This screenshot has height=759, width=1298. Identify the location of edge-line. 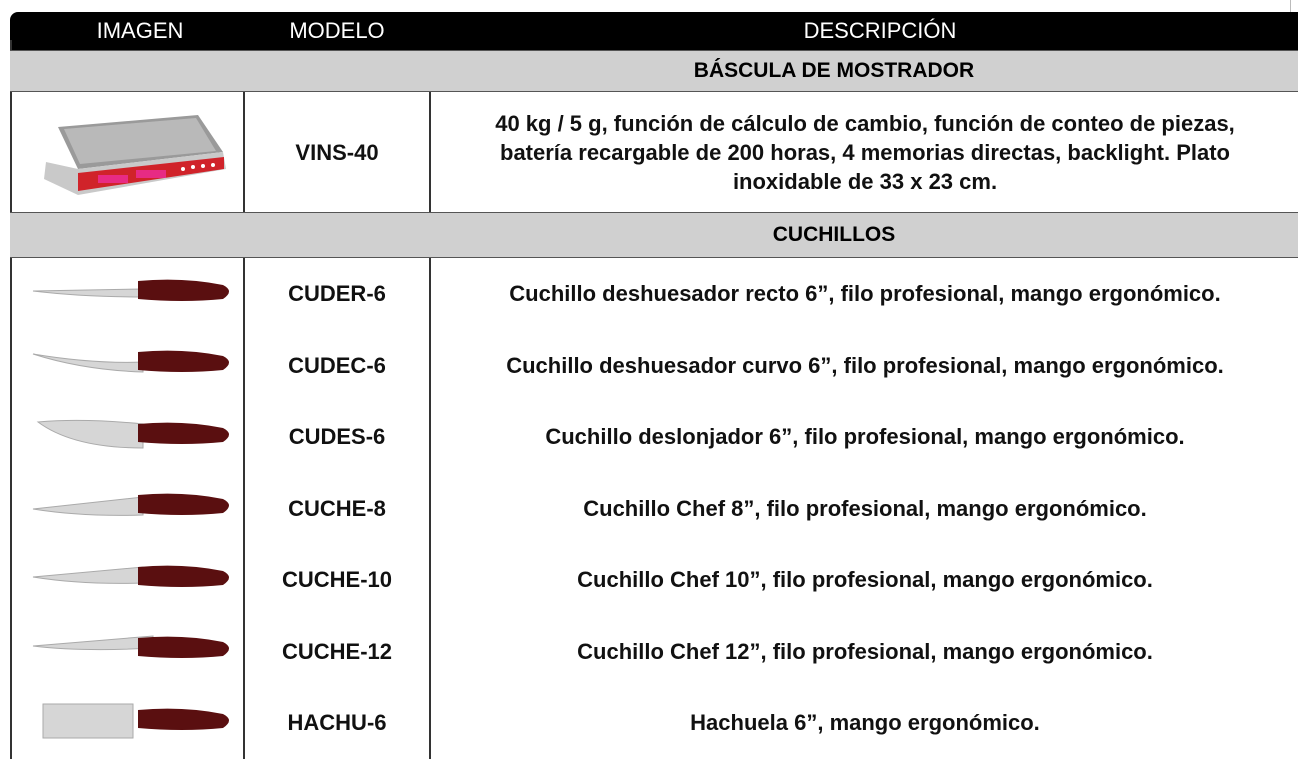
(1290, 6).